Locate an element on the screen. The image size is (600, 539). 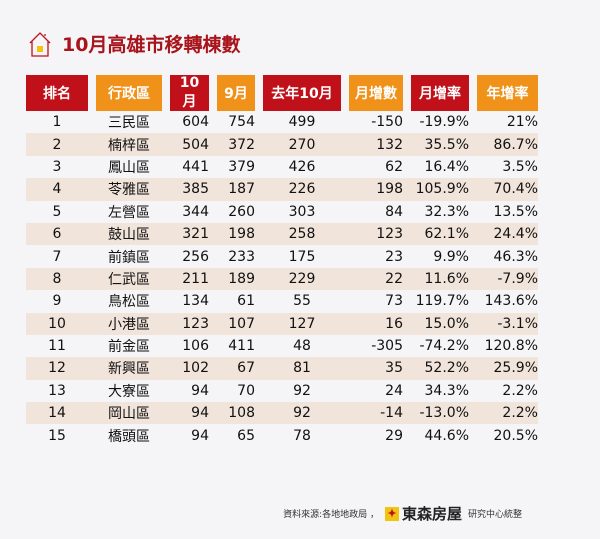
table-cell: 106 is located at coordinates (195, 346).